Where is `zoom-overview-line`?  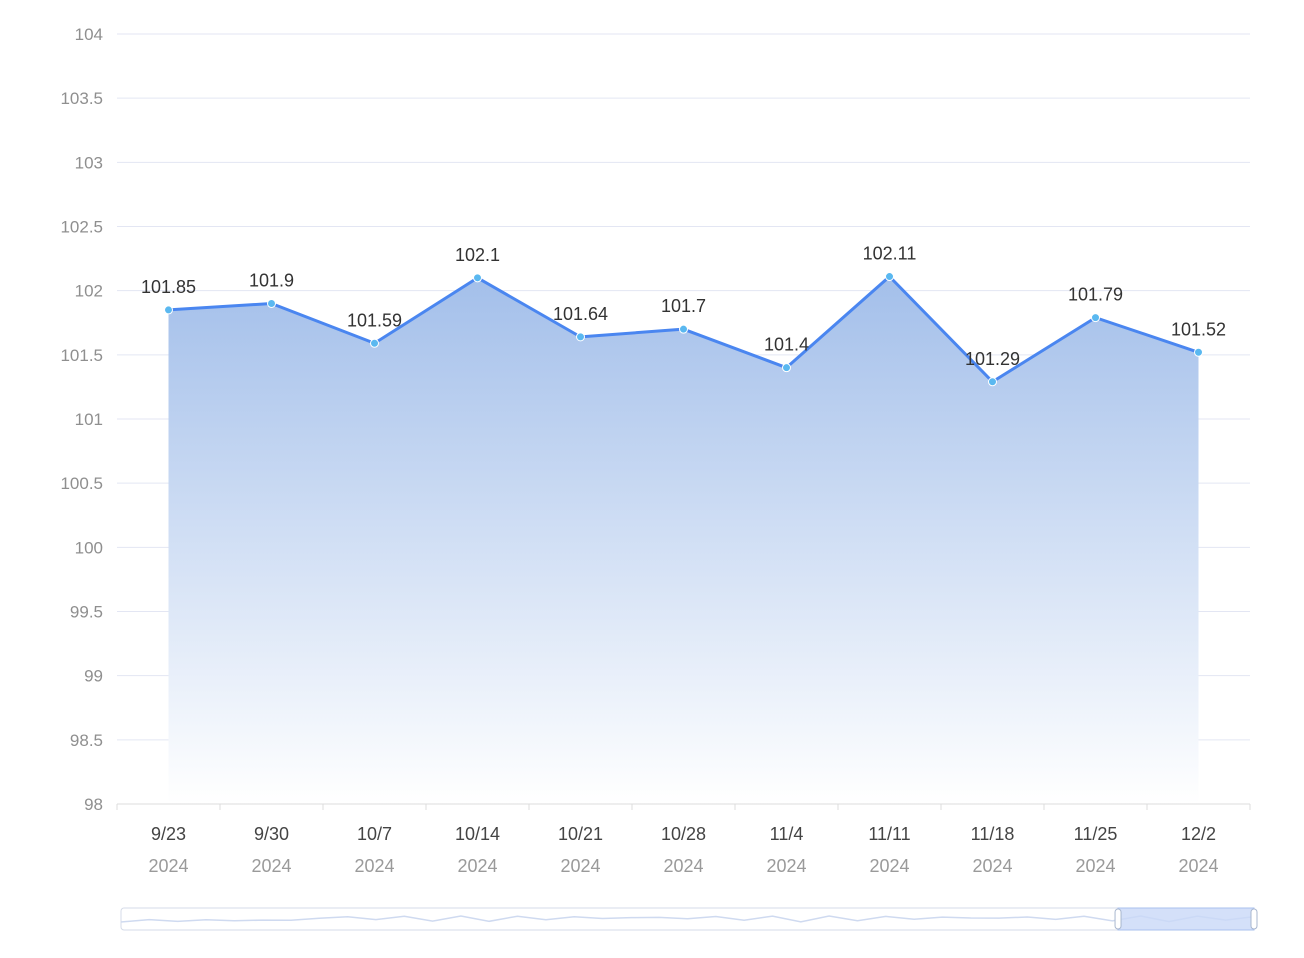 zoom-overview-line is located at coordinates (687, 919).